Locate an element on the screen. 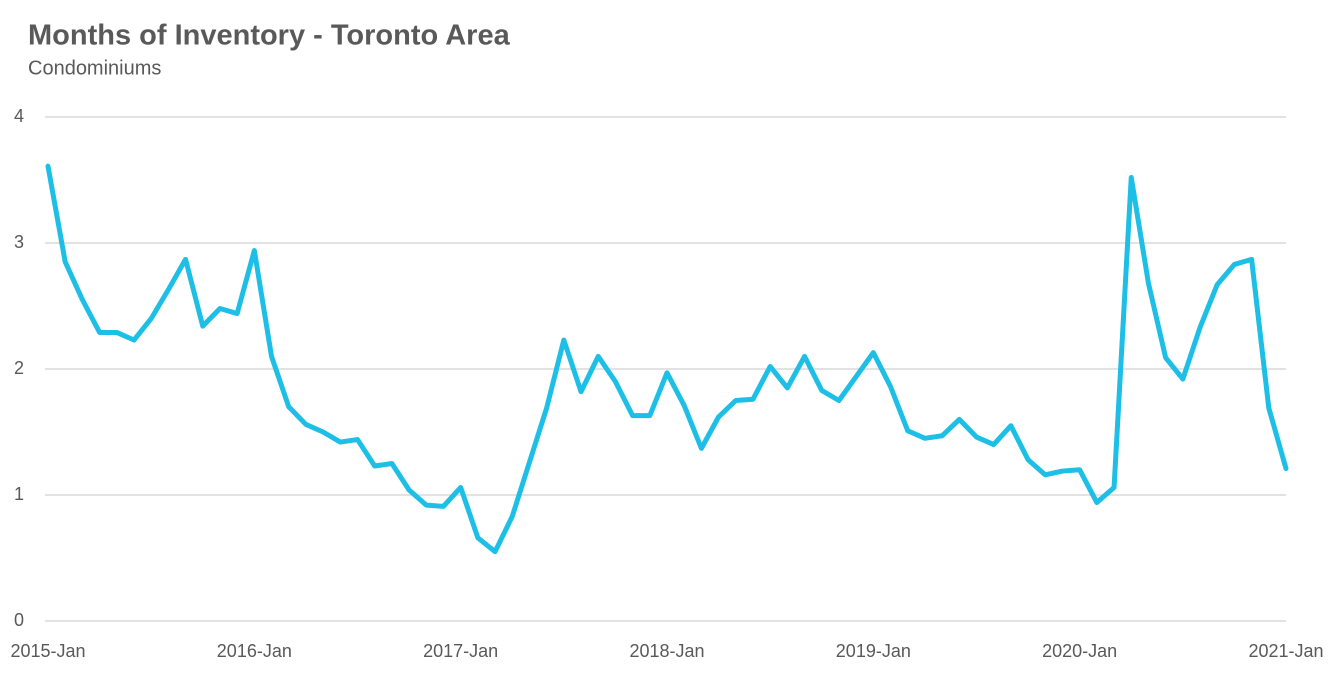 The image size is (1338, 676). chart-title: Months of Inventory - Toronto Area is located at coordinates (269, 36).